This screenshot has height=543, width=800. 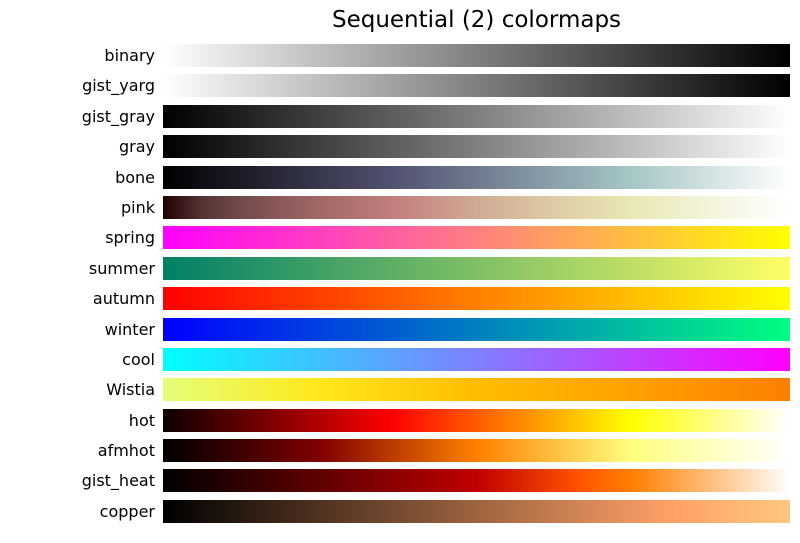 I want to click on colormap-bar-autumn, so click(x=476, y=299).